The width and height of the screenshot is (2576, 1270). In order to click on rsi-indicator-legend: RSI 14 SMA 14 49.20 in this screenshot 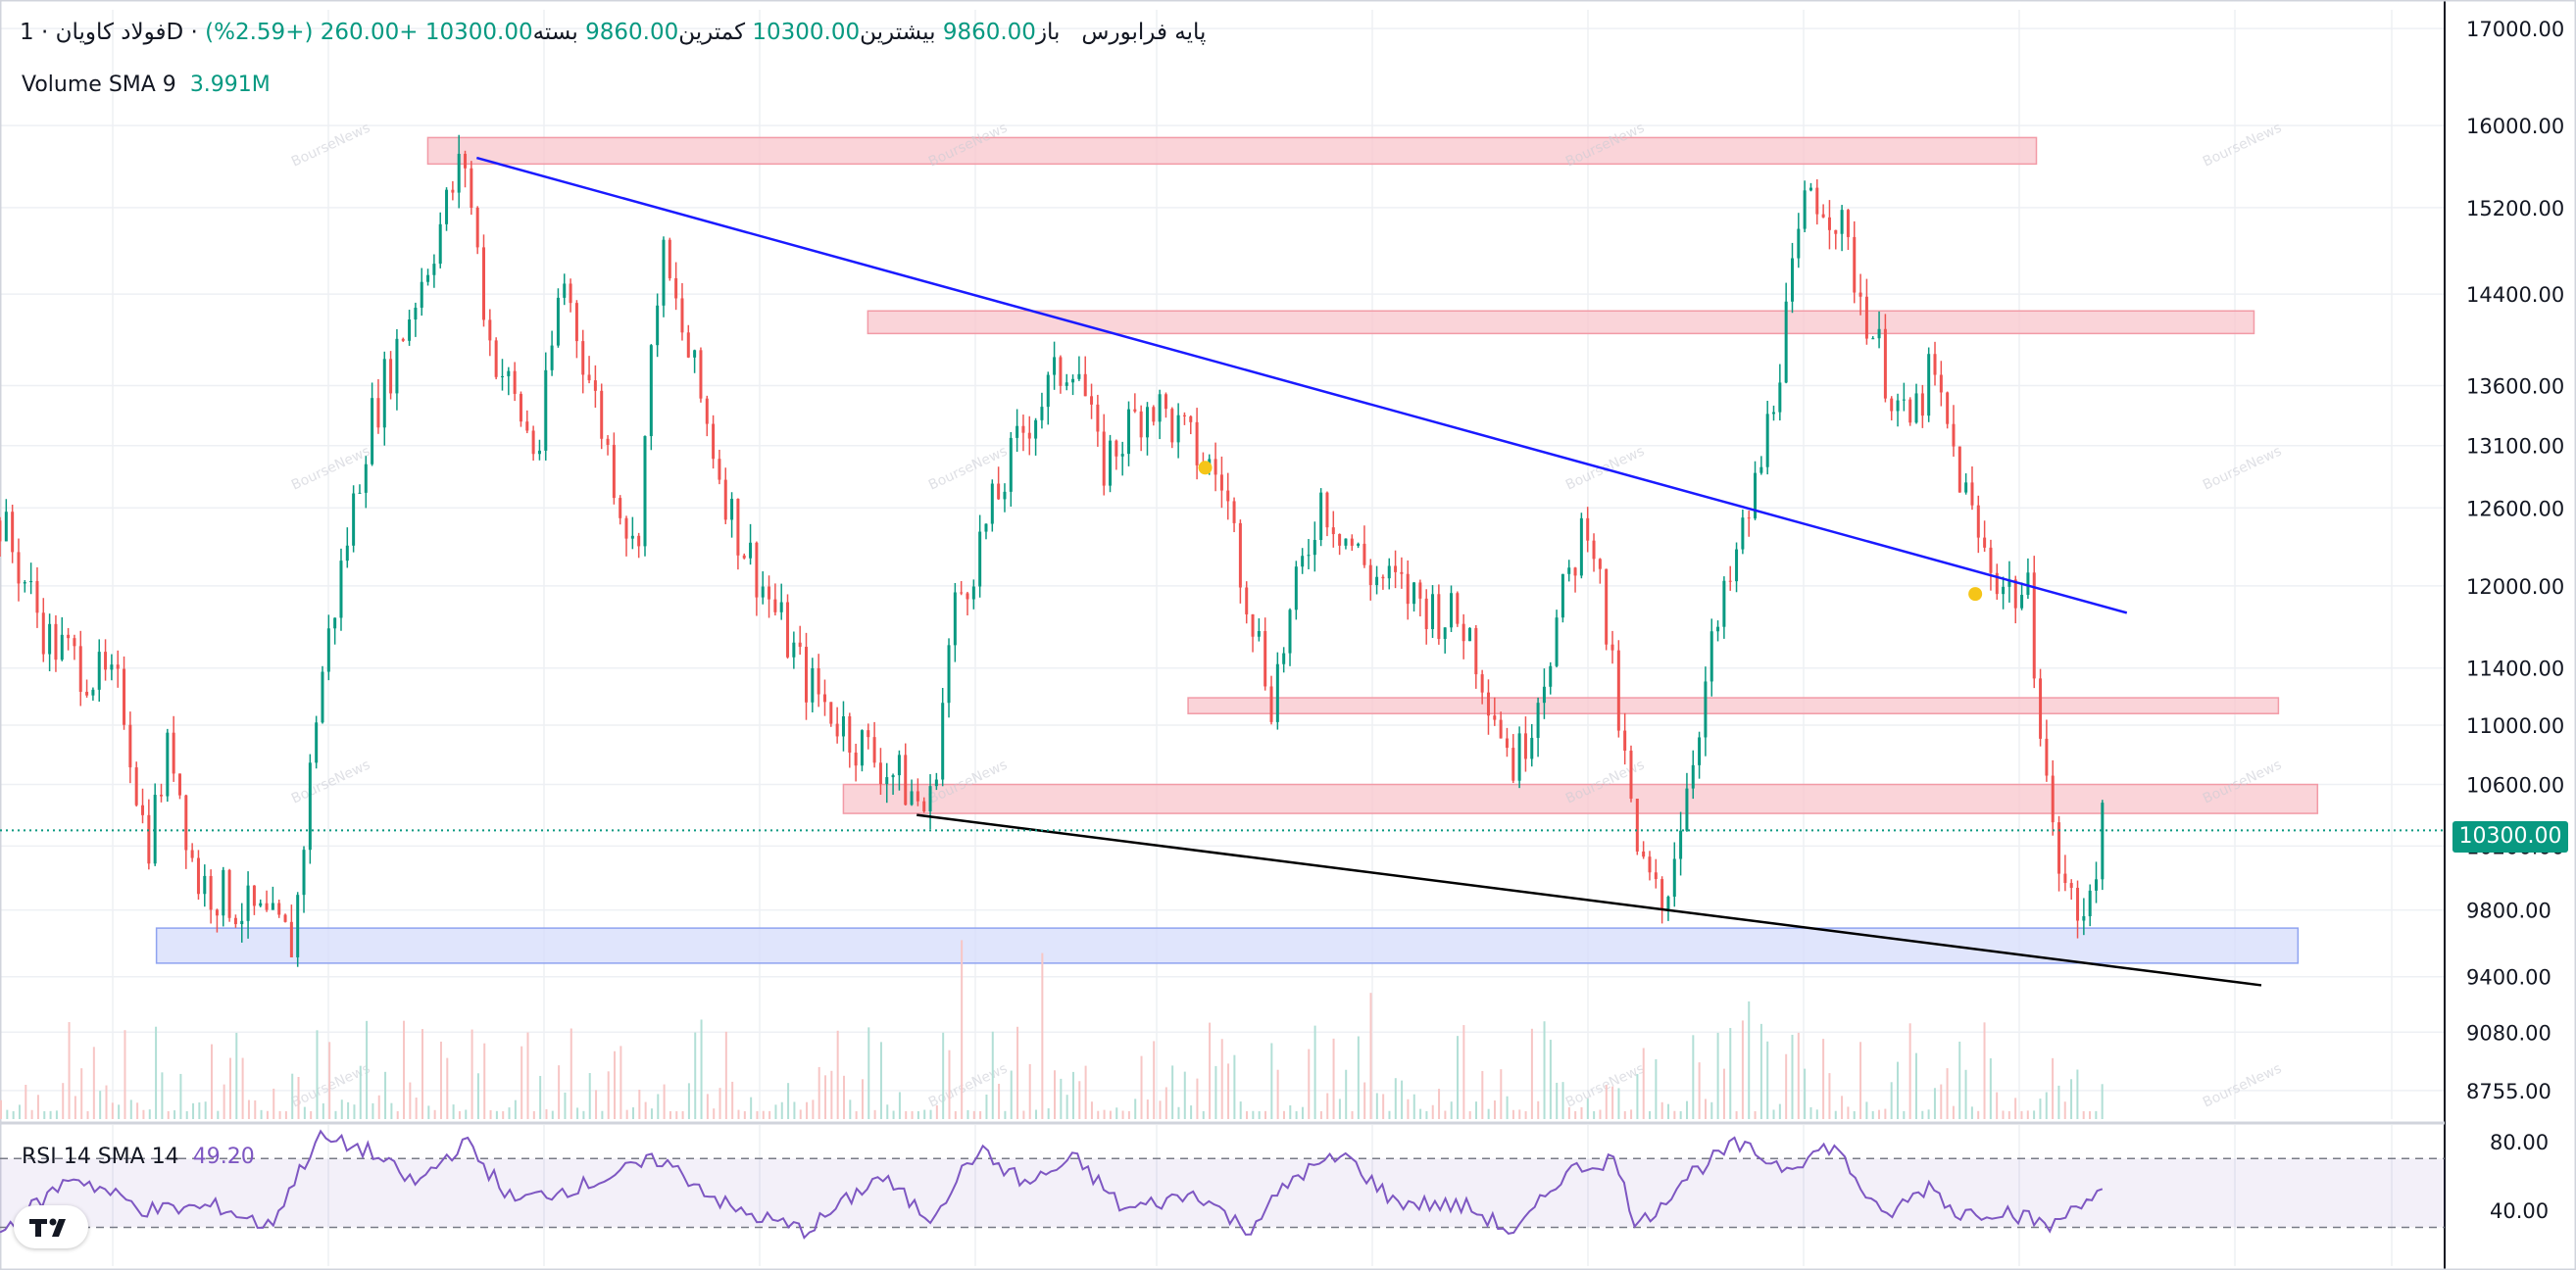, I will do `click(138, 1157)`.